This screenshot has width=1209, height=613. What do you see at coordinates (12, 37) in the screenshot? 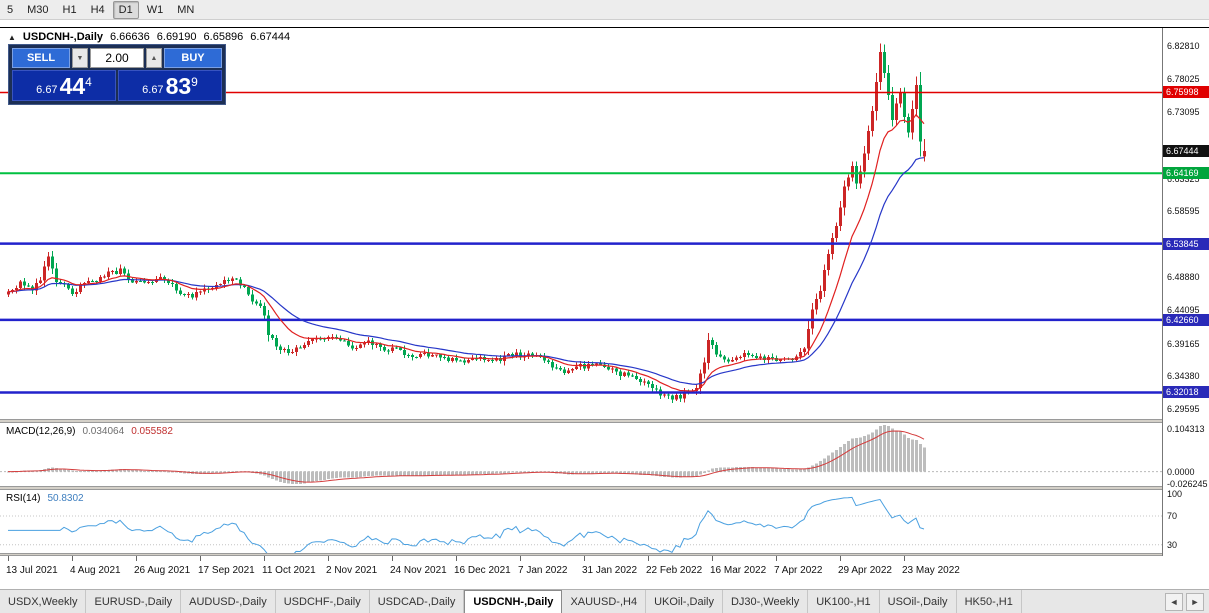
I see `collapse-arrow-icon: ▲` at bounding box center [12, 37].